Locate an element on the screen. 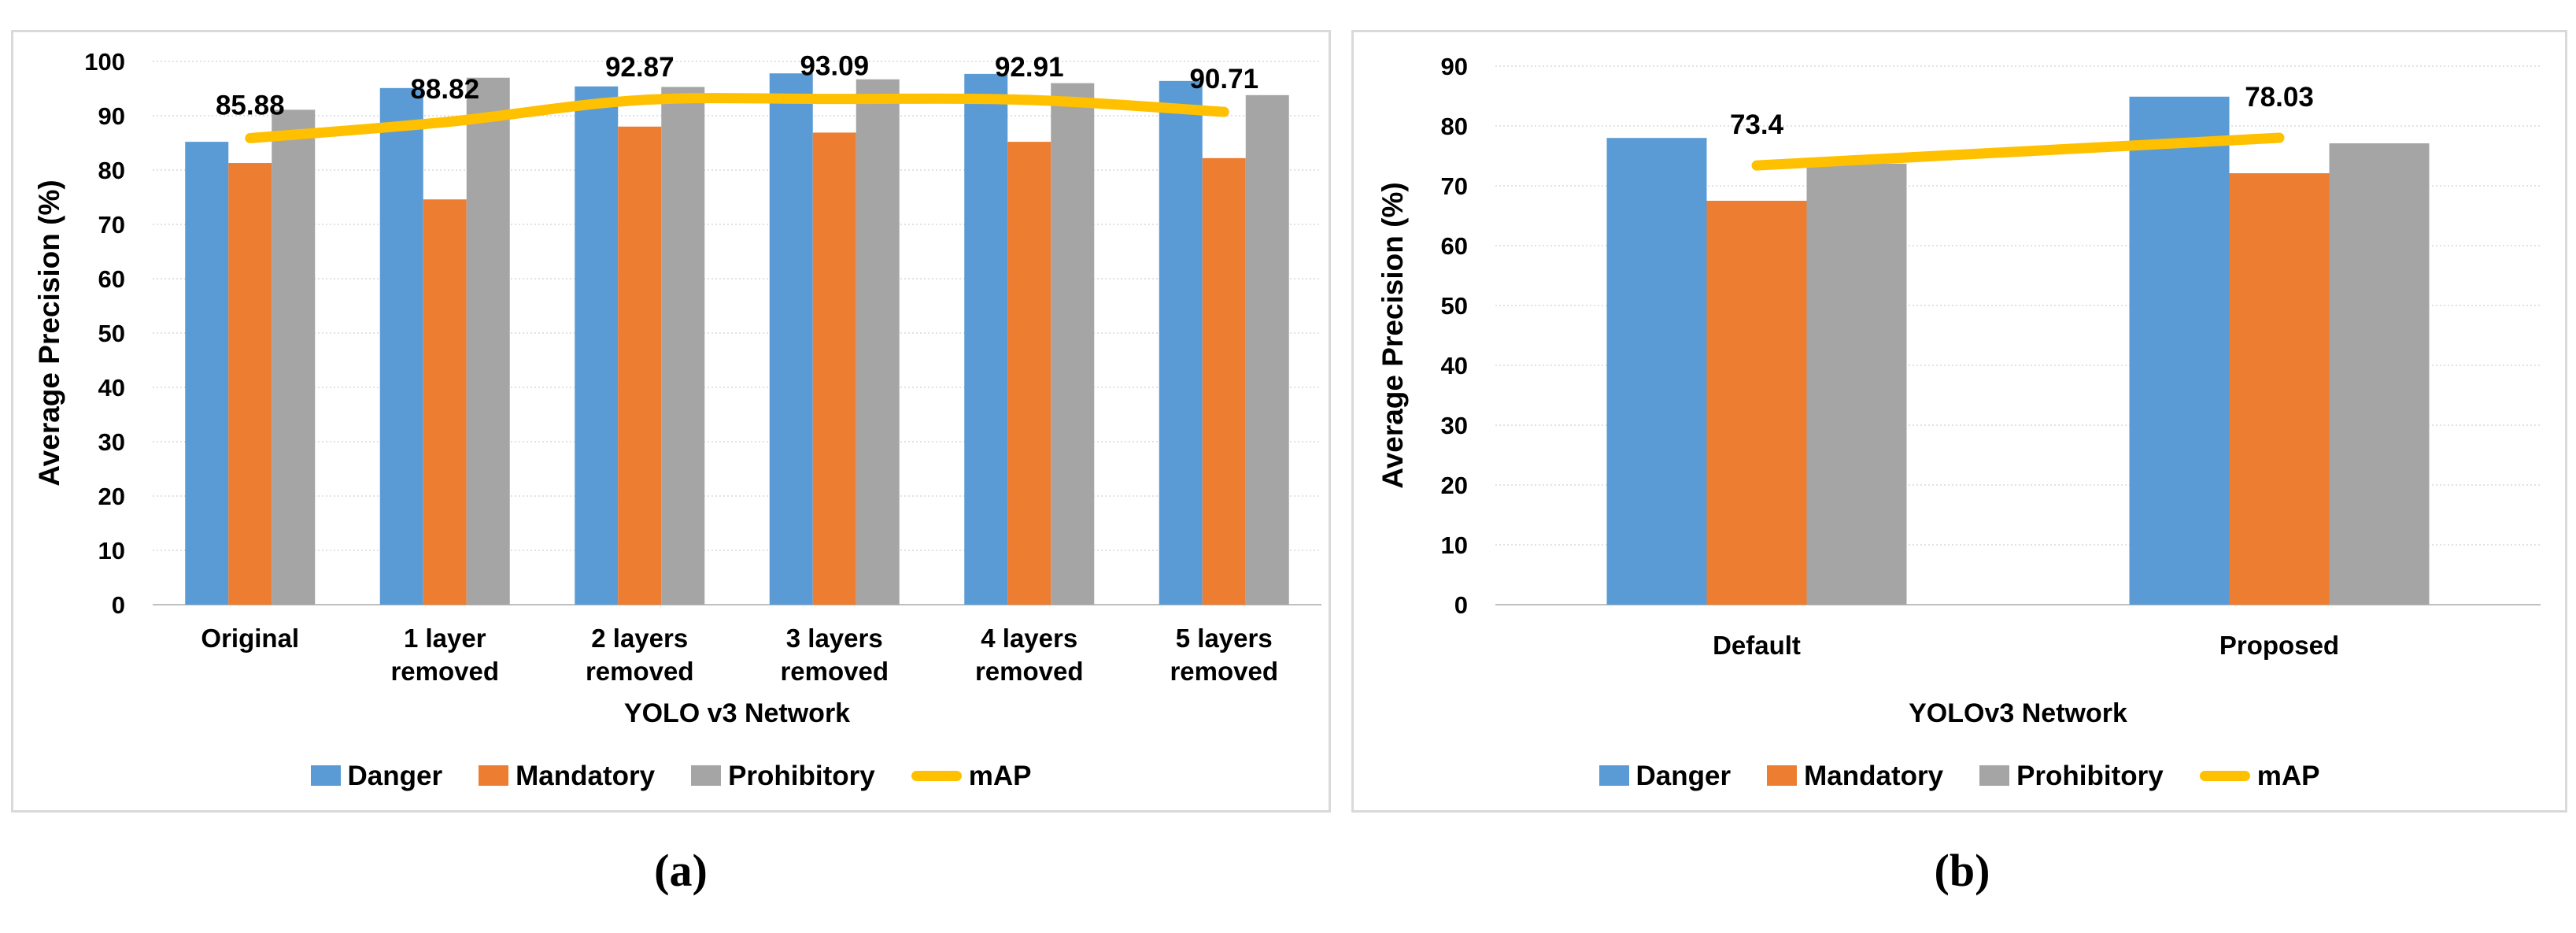 This screenshot has width=2576, height=933. map-data-label-1: 78.03 is located at coordinates (2279, 97).